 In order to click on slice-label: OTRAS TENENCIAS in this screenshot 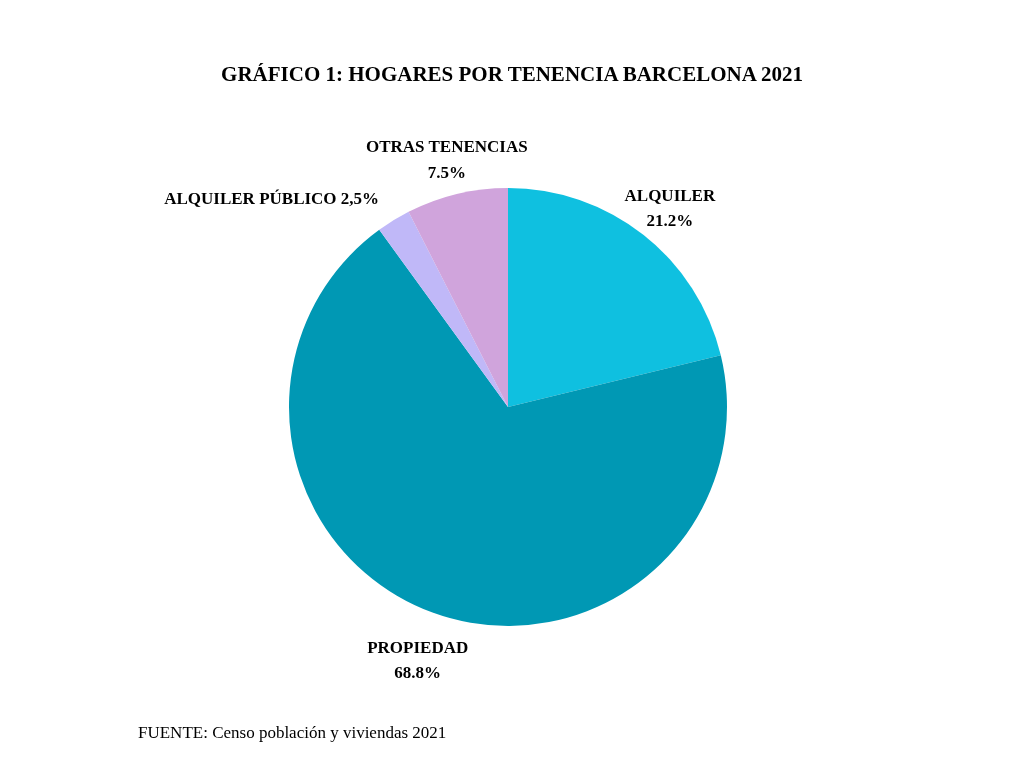, I will do `click(446, 147)`.